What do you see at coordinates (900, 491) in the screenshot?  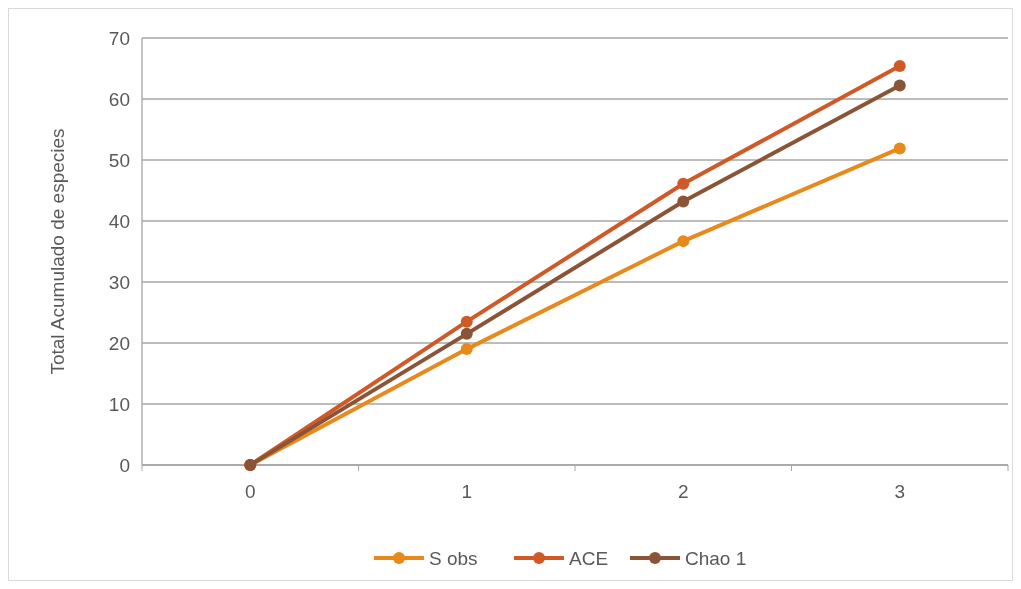 I see `x-tick-label: 3` at bounding box center [900, 491].